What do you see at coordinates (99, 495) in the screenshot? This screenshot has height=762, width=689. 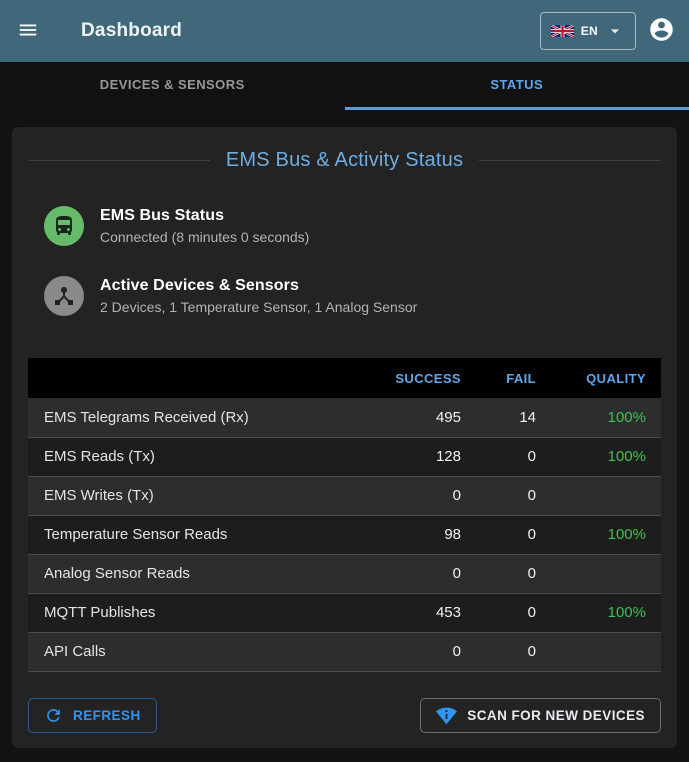 I see `metric-label: EMS Writes (Tx)` at bounding box center [99, 495].